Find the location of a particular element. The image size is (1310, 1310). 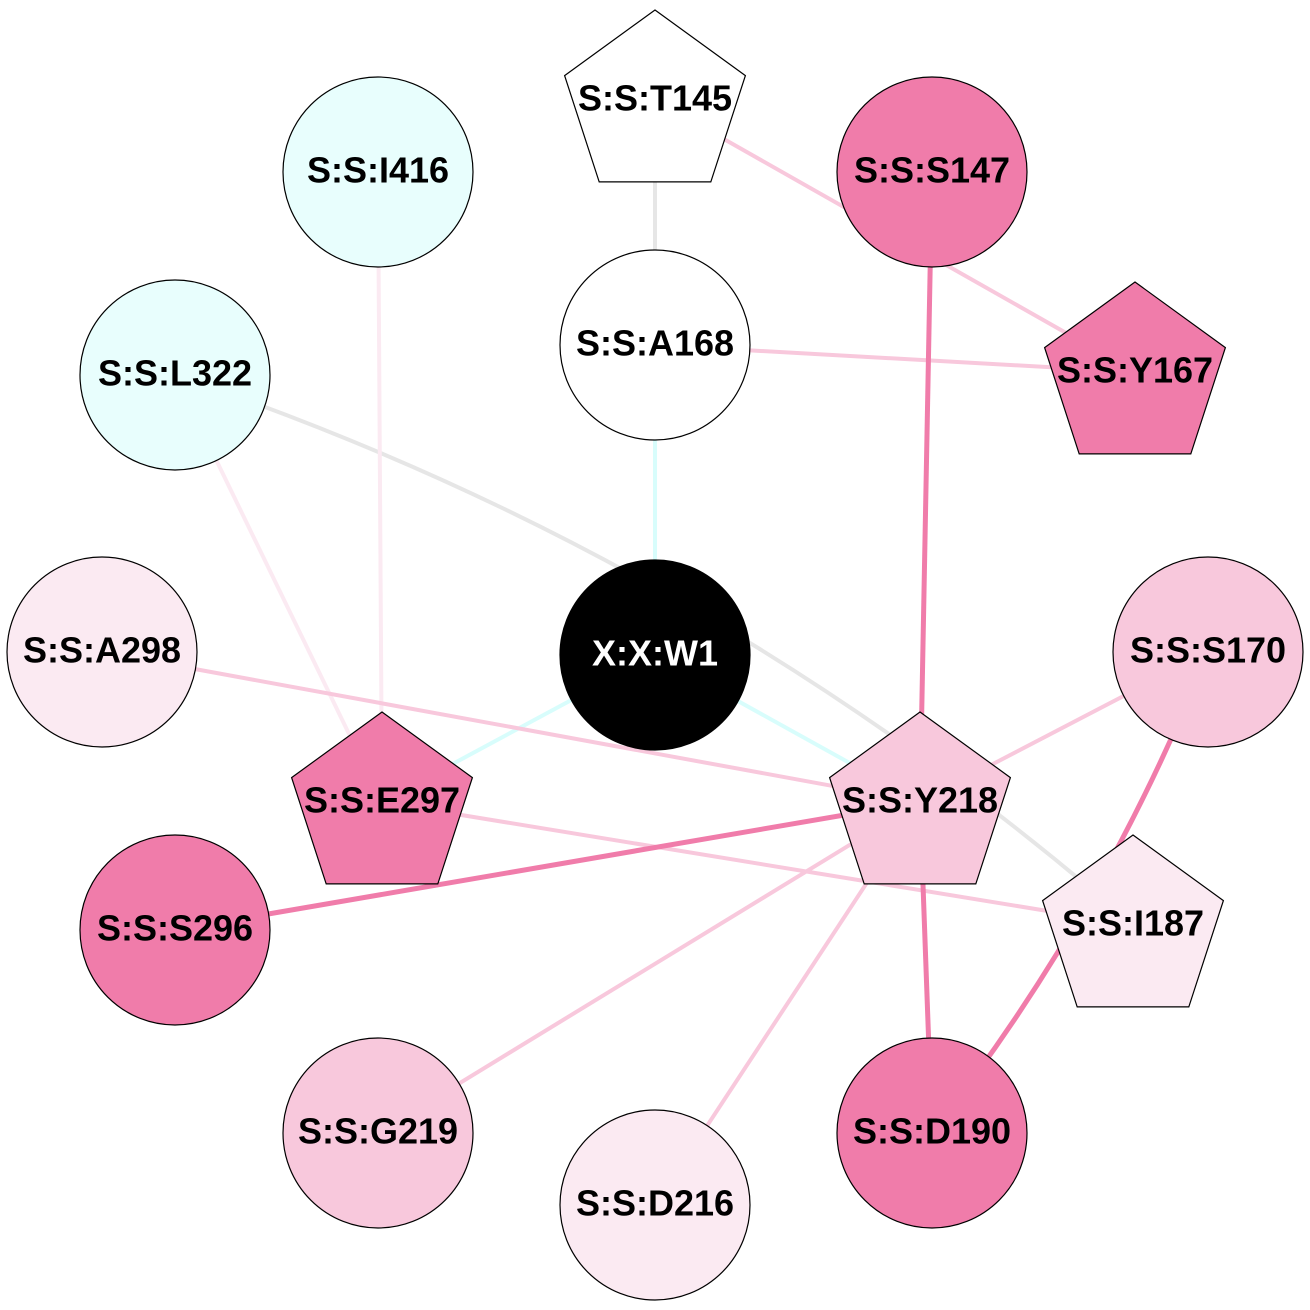

node-D190: S:S:D190 is located at coordinates (932, 1133).